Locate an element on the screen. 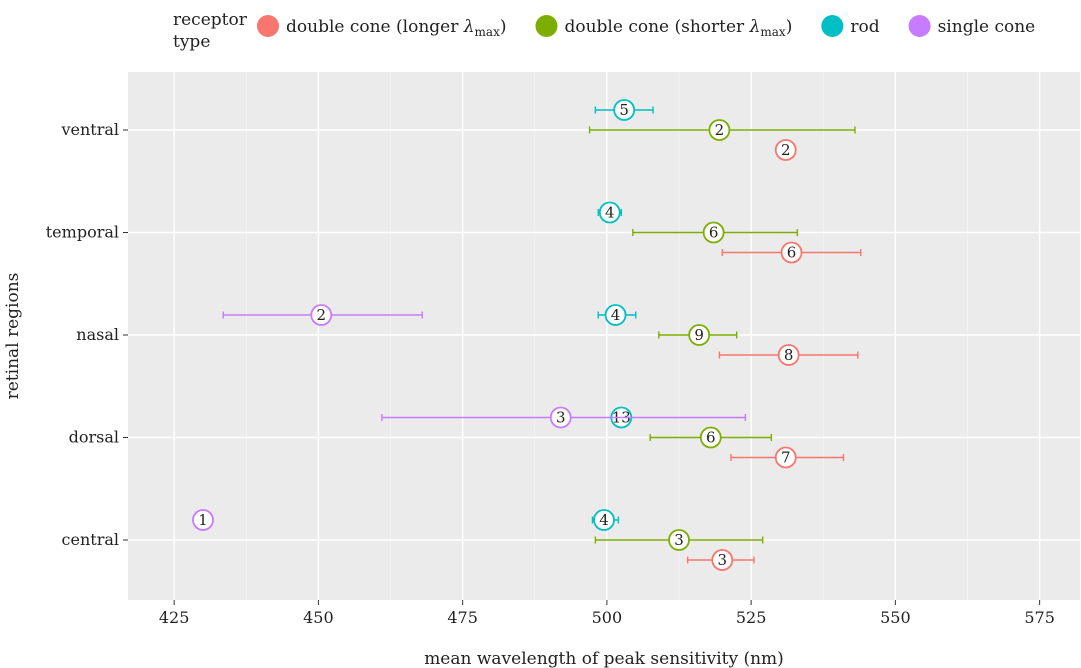 Image resolution: width=1081 pixels, height=668 pixels. sample-size-label: 7 is located at coordinates (786, 458).